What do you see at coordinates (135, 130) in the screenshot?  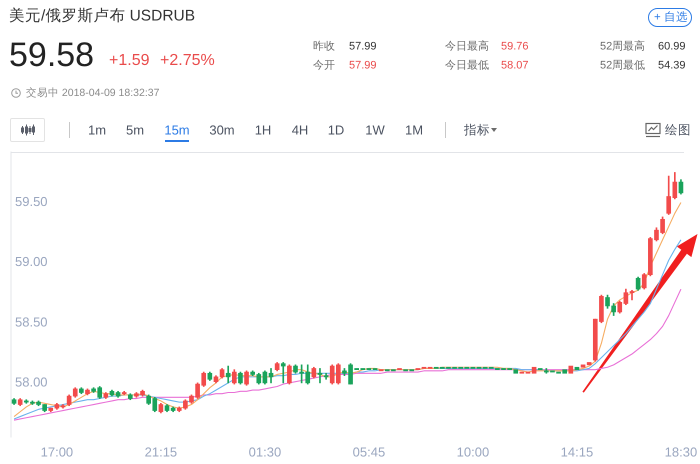 I see `text: 5m` at bounding box center [135, 130].